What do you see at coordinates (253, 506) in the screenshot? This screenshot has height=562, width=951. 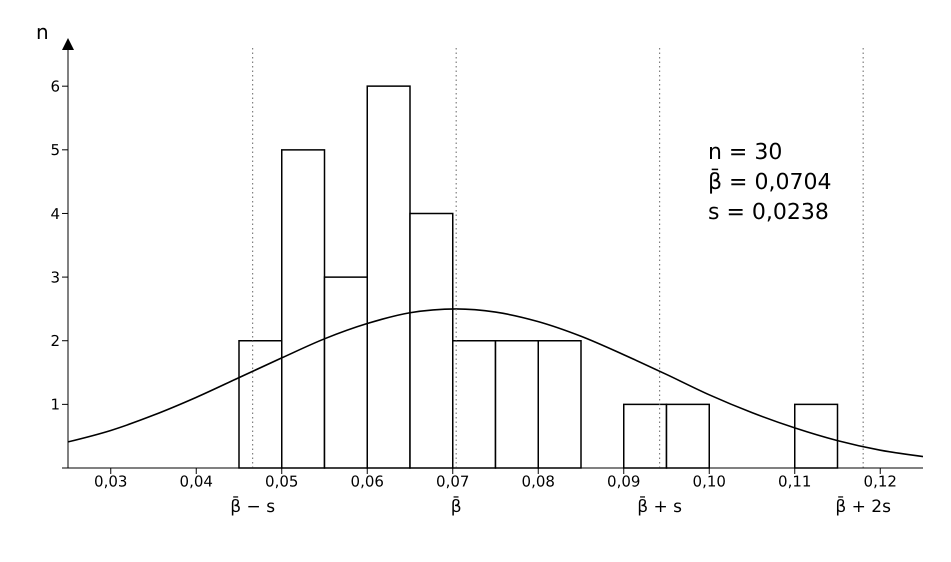 I see `ref-line-label: β̄ − s` at bounding box center [253, 506].